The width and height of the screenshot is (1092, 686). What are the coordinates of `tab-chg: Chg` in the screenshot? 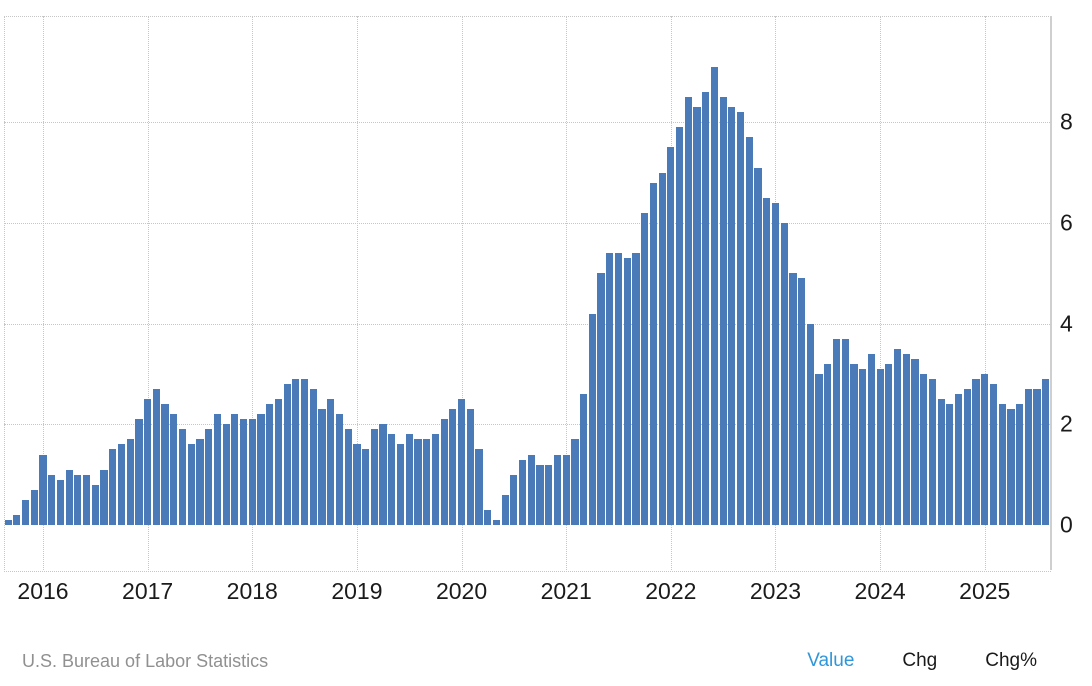 It's located at (920, 660).